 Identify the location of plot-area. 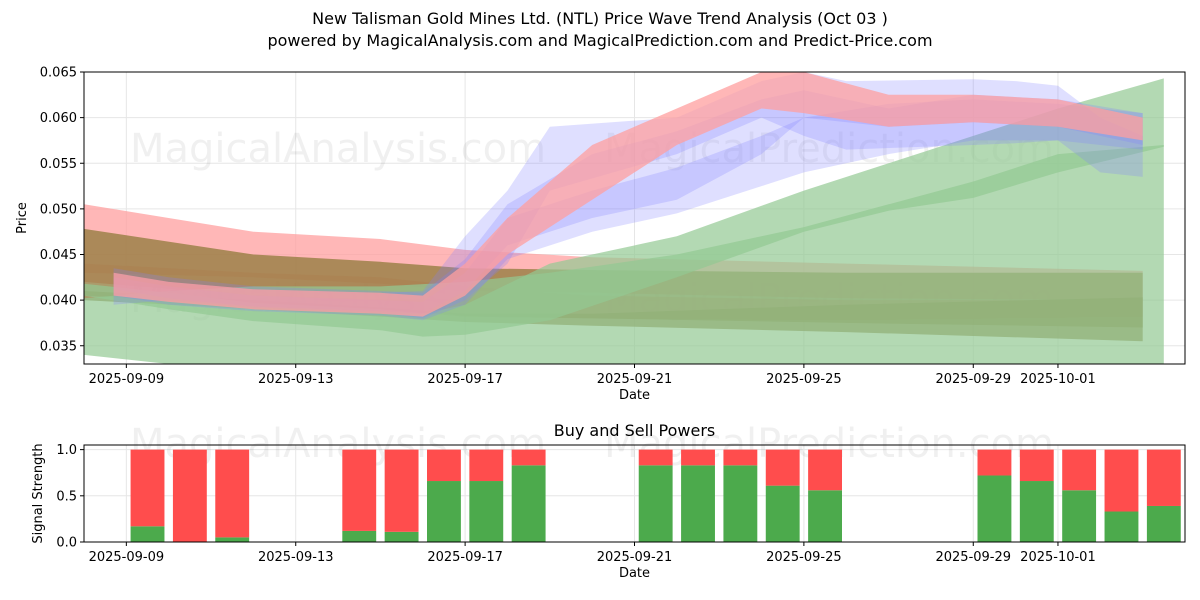
(655, 495).